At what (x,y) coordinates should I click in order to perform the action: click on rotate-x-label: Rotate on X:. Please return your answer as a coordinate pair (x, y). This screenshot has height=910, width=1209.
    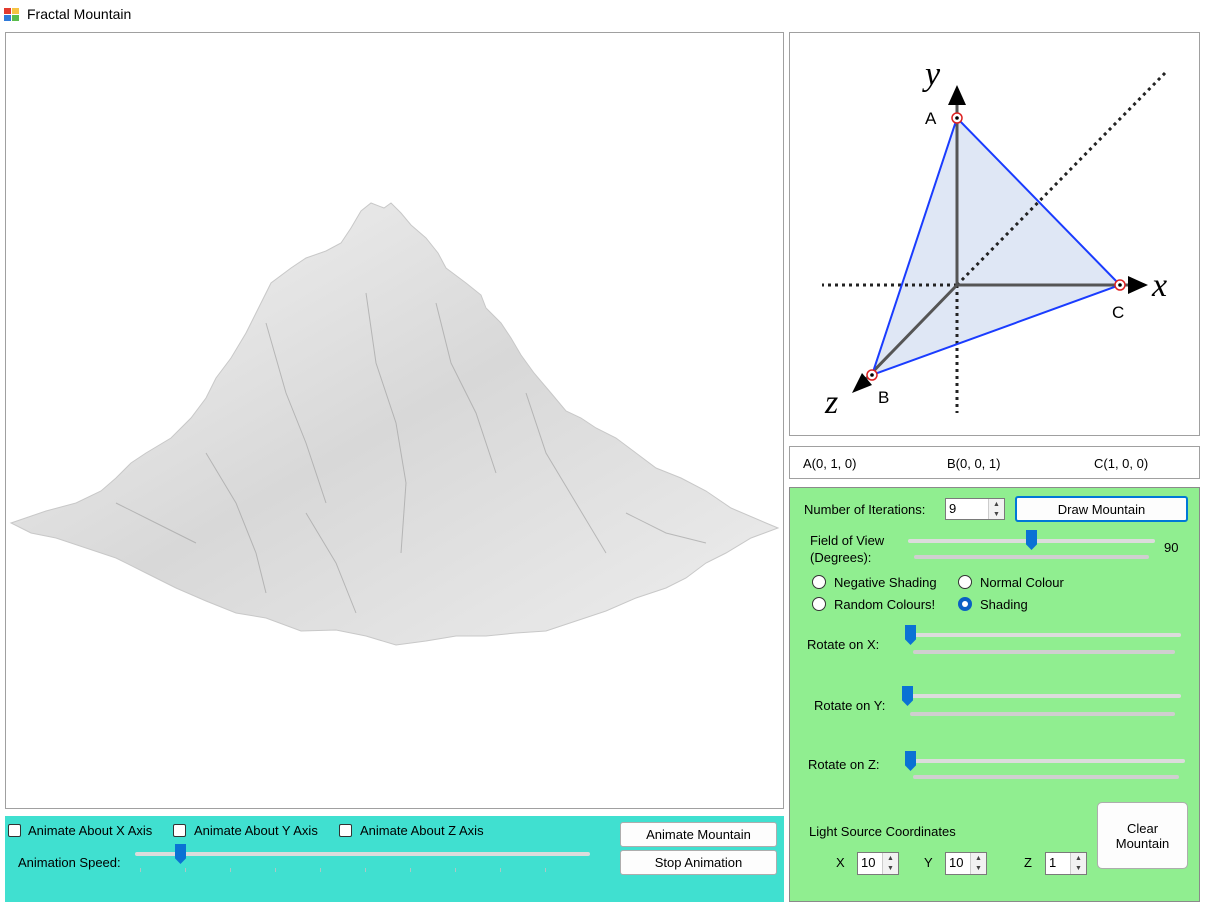
    Looking at the image, I should click on (843, 644).